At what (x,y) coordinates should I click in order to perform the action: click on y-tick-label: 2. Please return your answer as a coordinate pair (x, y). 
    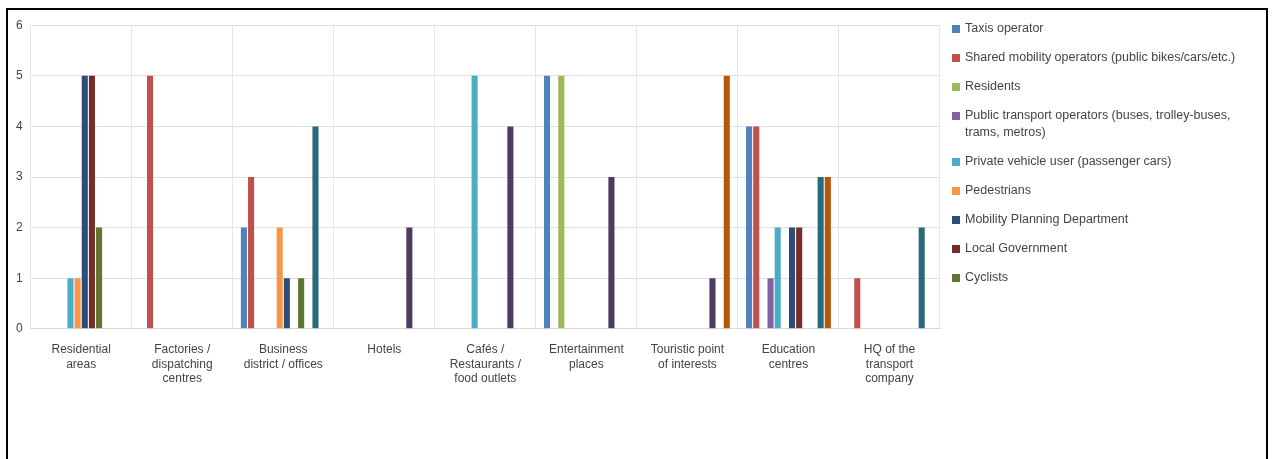
    Looking at the image, I should click on (19, 226).